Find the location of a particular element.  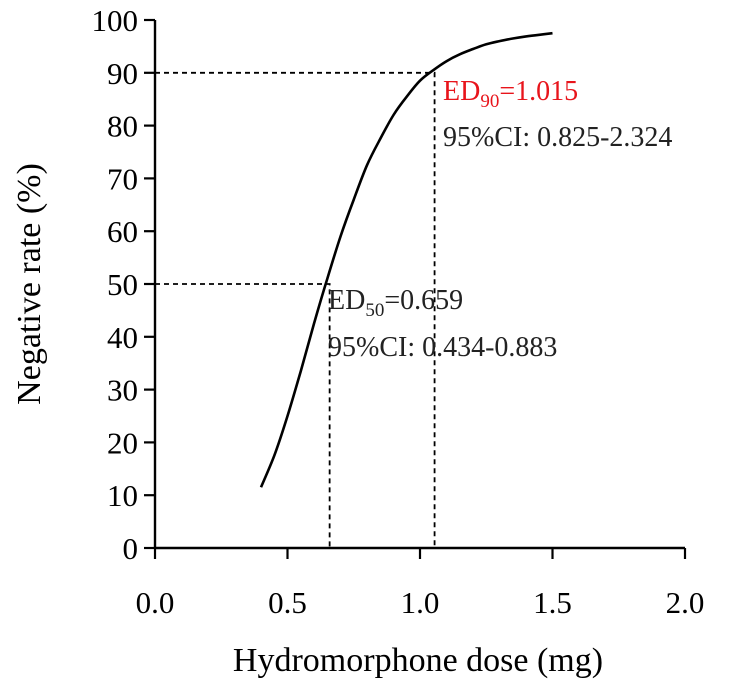

x-tick-label: 0.5 is located at coordinates (287, 602).